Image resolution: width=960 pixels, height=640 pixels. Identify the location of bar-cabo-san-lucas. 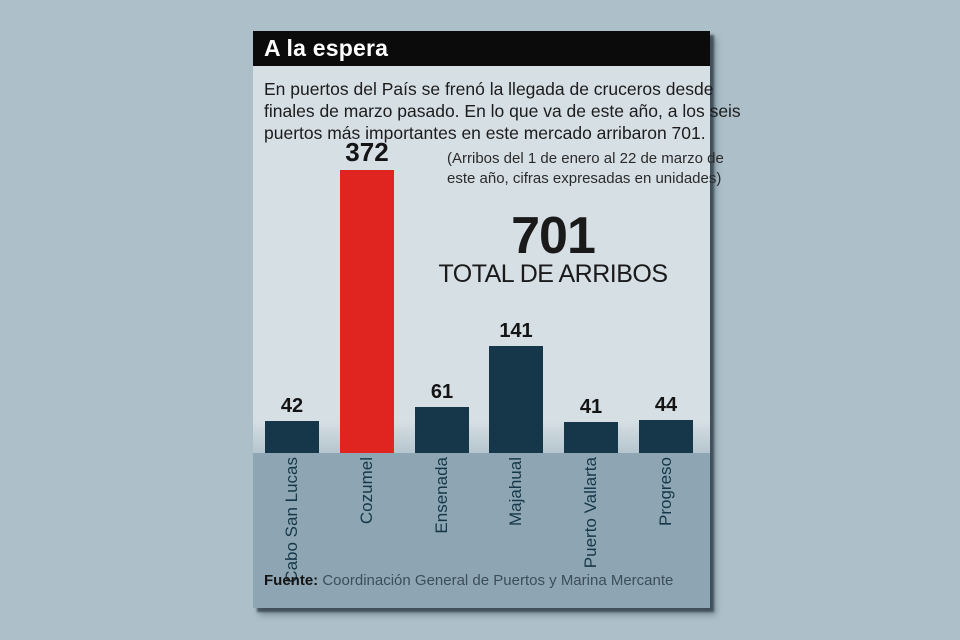
(292, 437).